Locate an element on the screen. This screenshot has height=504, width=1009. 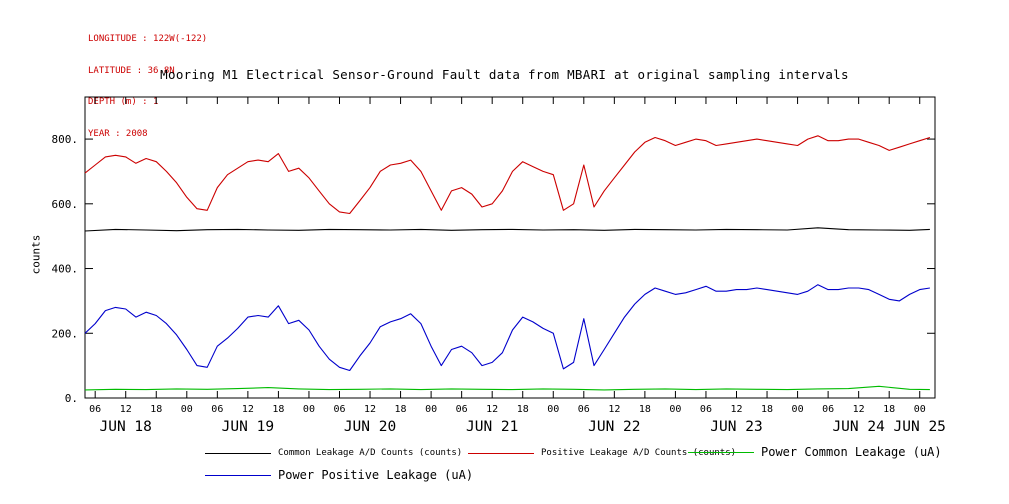
x-day-label: JUN 23 is located at coordinates (736, 427).